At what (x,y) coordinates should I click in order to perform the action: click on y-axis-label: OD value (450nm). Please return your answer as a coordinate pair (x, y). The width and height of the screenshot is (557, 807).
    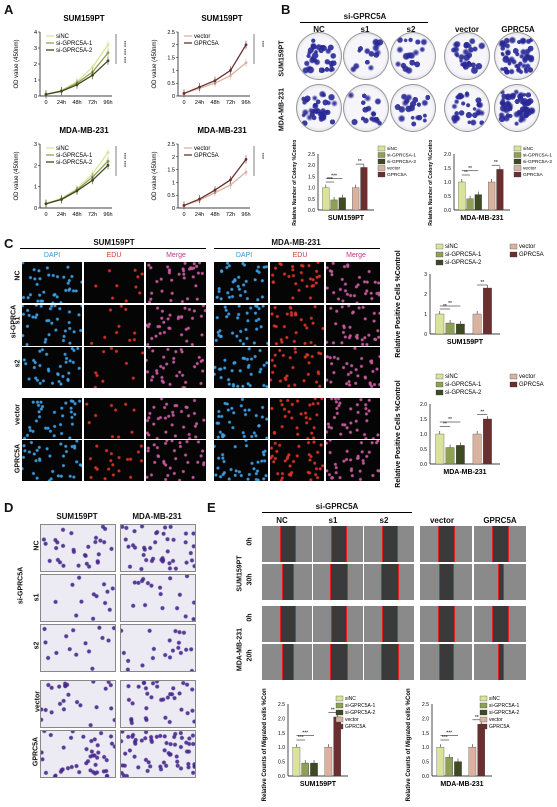
    Looking at the image, I should click on (155, 63).